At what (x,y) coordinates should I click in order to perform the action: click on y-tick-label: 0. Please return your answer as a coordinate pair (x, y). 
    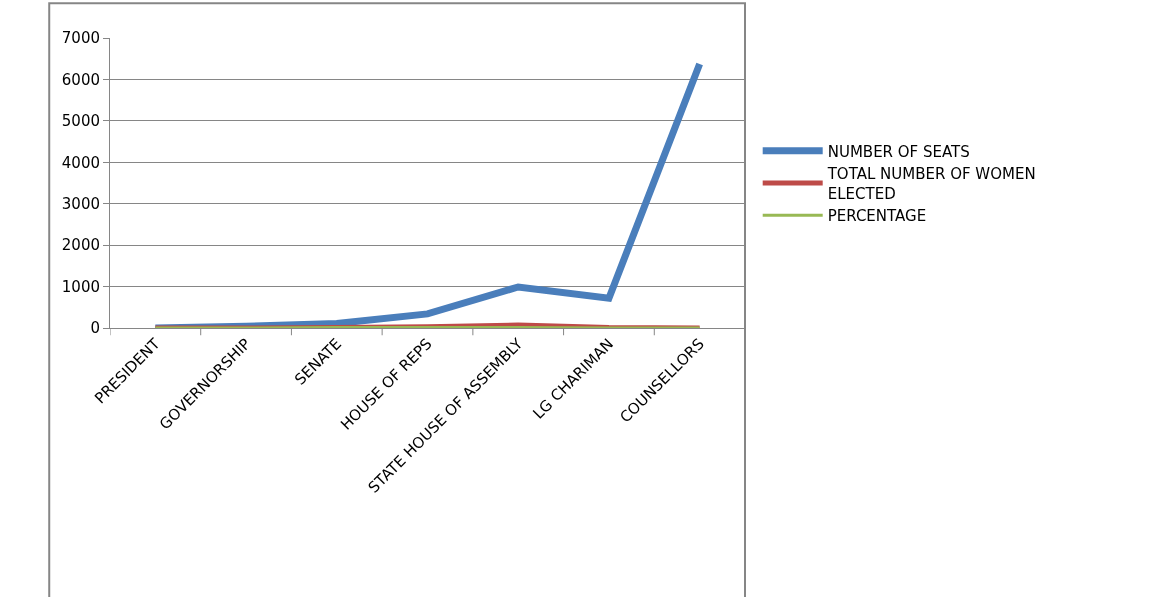
    Looking at the image, I should click on (95, 328).